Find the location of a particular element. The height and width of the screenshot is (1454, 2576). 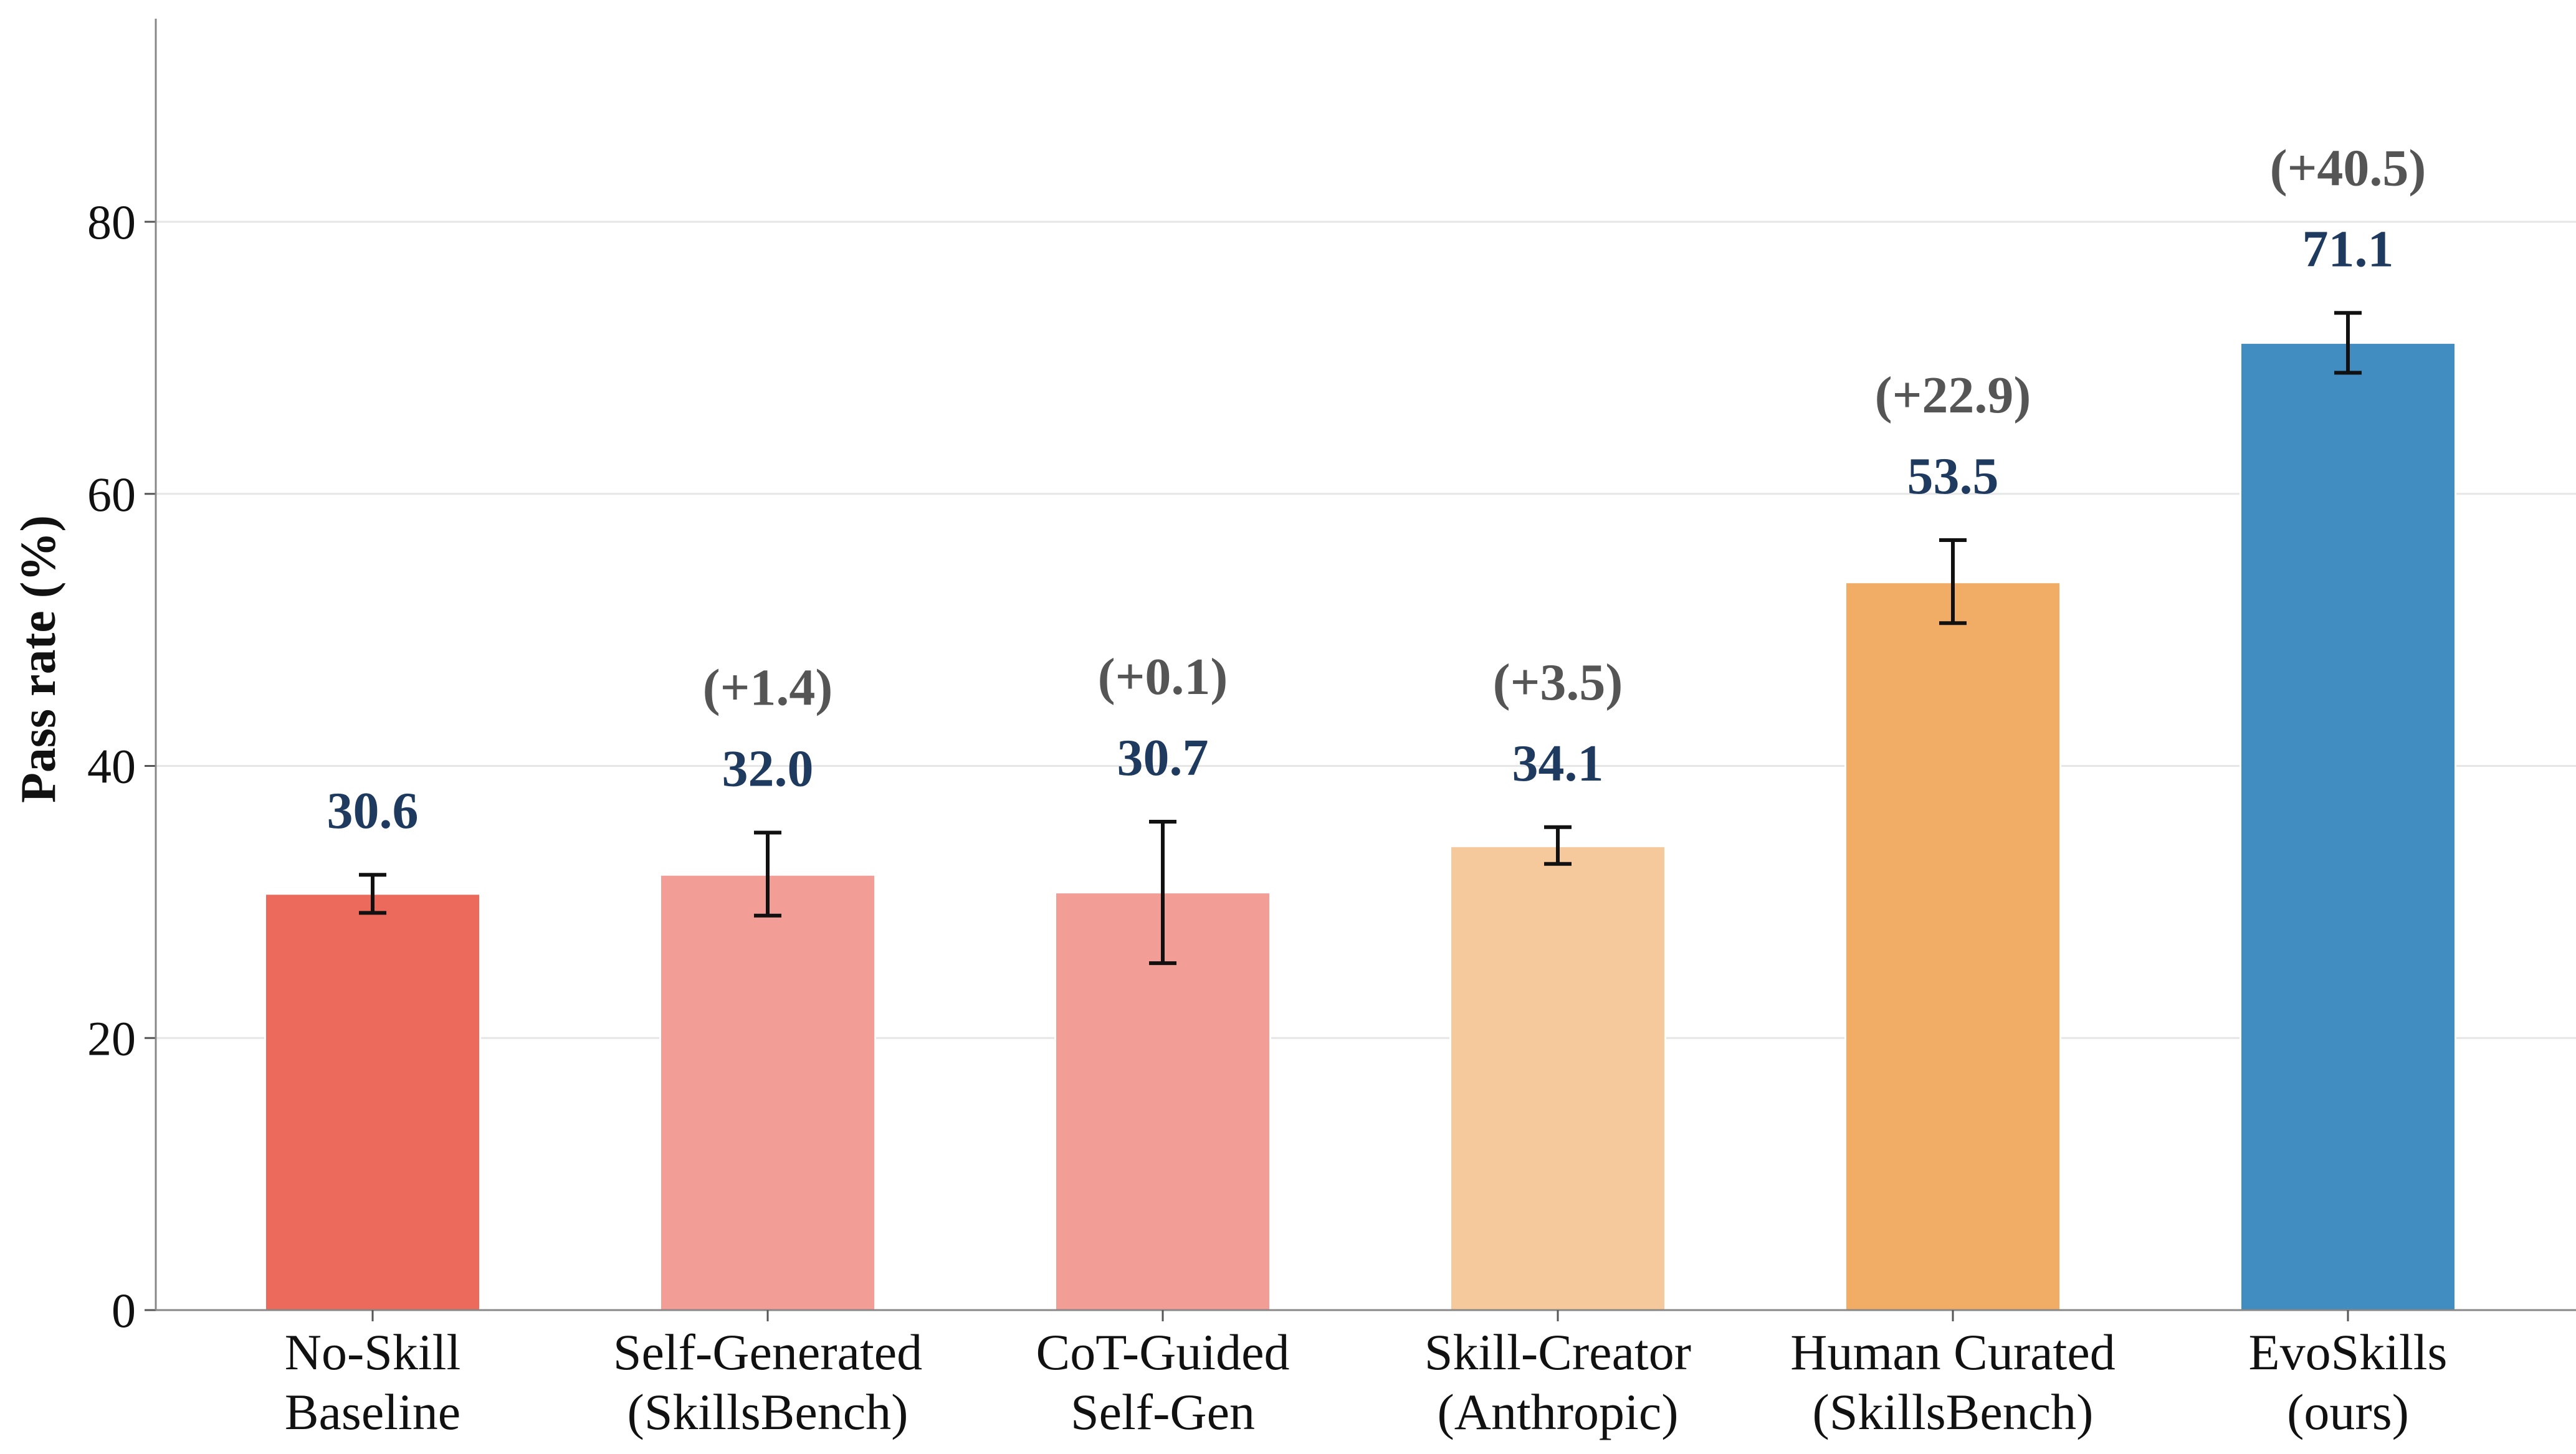

delta-label: (+1.4) is located at coordinates (768, 688).